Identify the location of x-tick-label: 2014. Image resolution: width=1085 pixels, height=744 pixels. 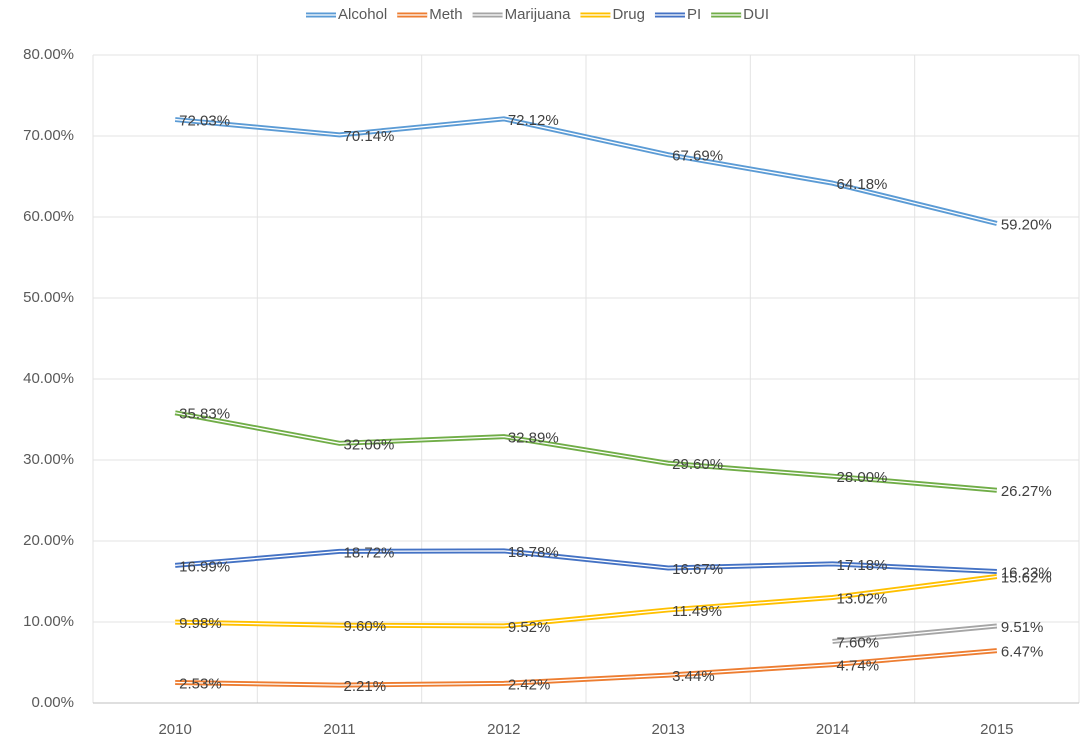
(832, 729).